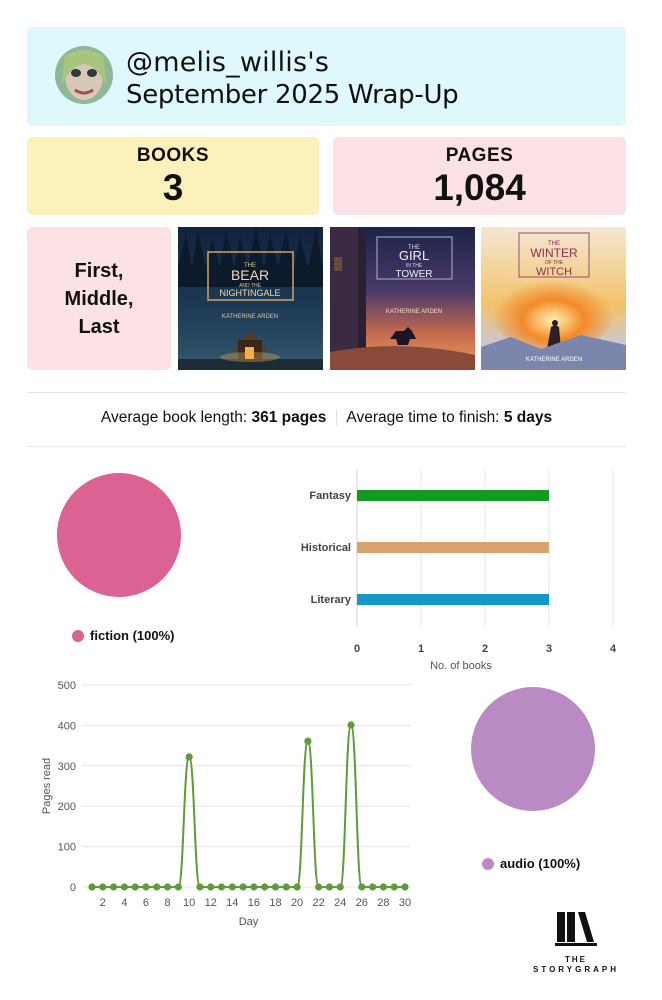  I want to click on avg-length-label: Average book length:, so click(174, 417).